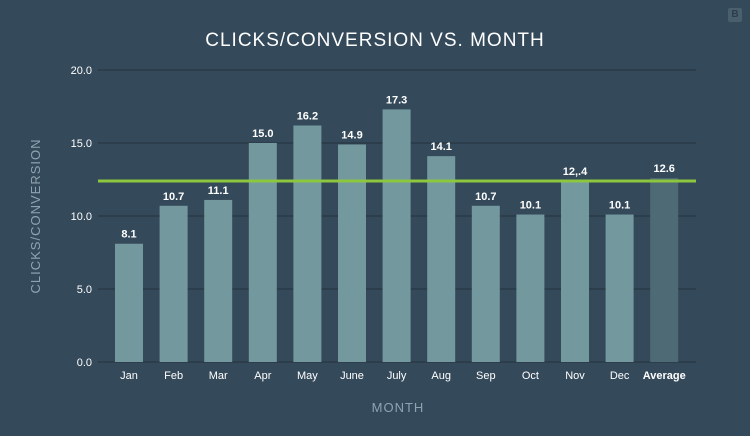  What do you see at coordinates (352, 376) in the screenshot?
I see `x-tick-label-june: June` at bounding box center [352, 376].